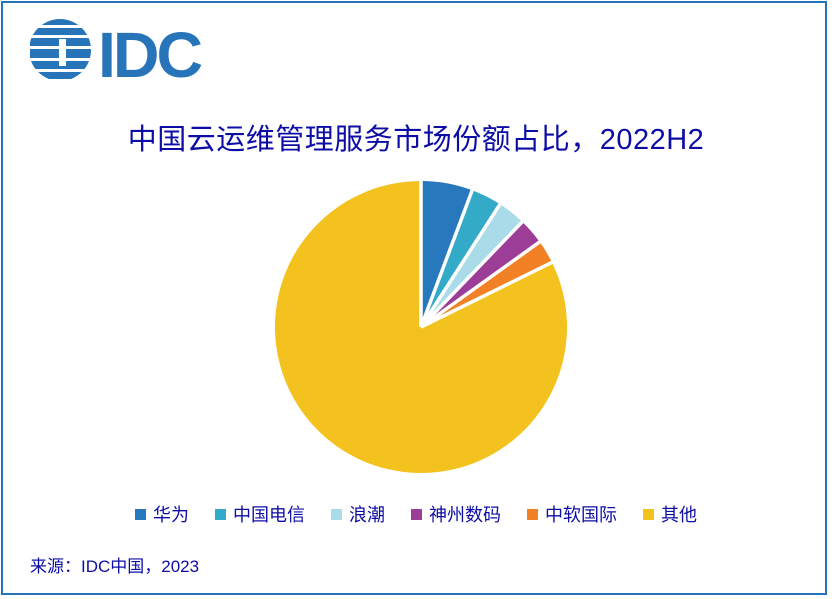 The width and height of the screenshot is (832, 599). Describe the element at coordinates (367, 515) in the screenshot. I see `legend-label: 浪潮` at that location.